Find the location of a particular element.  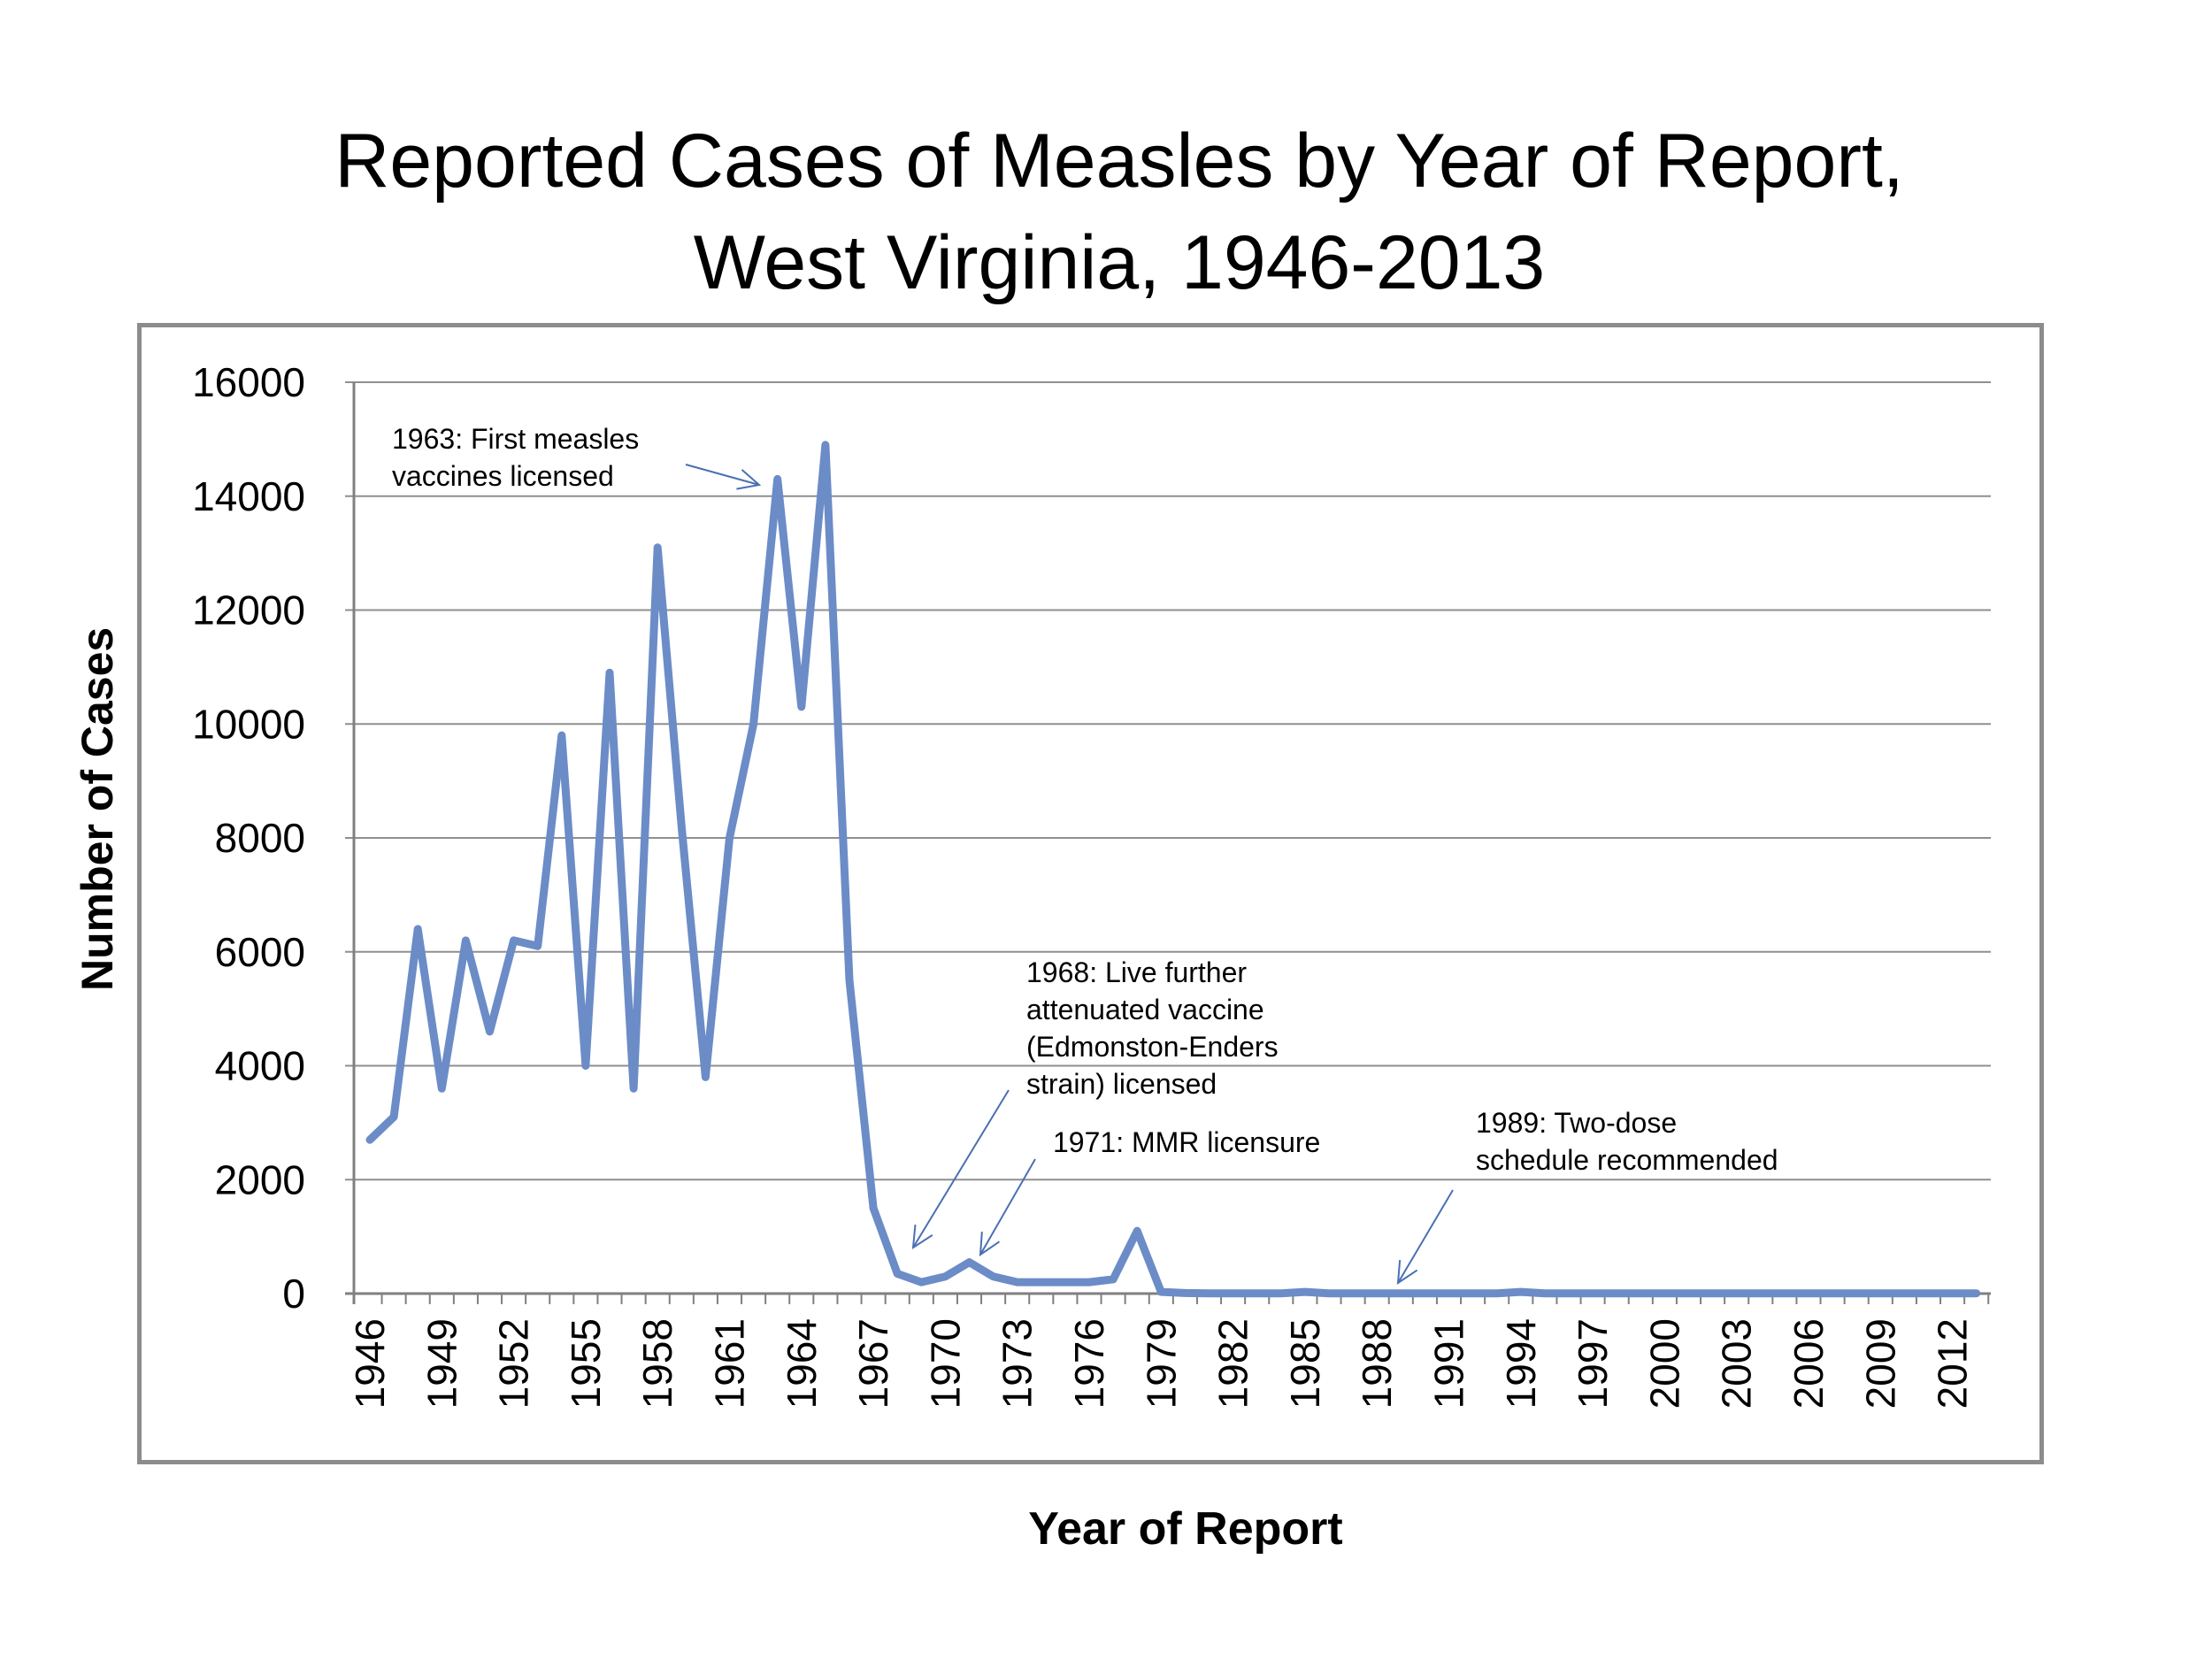

arrow-1989 is located at coordinates (1425, 1237).